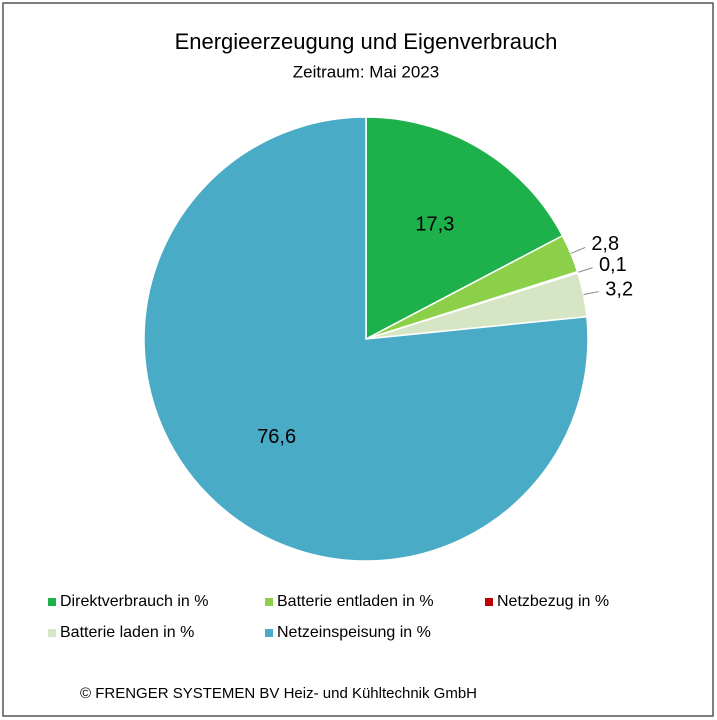 The height and width of the screenshot is (720, 717). Describe the element at coordinates (434, 224) in the screenshot. I see `data-label: 17,3` at that location.